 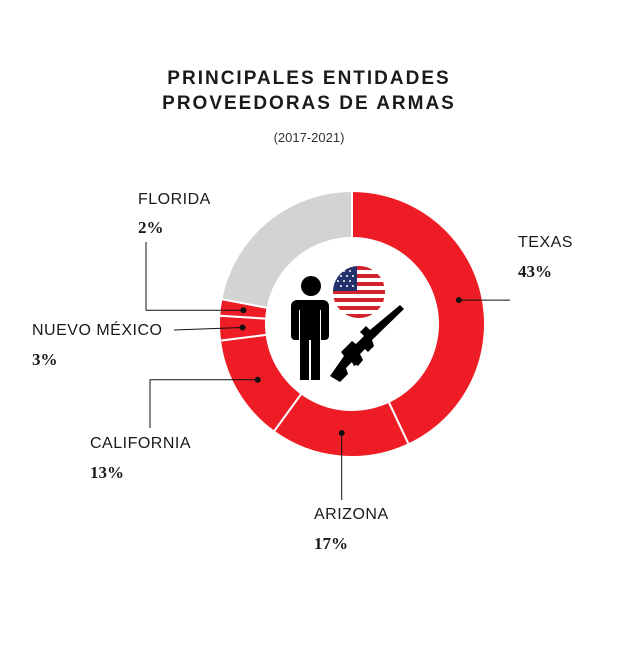 What do you see at coordinates (309, 78) in the screenshot?
I see `chart-title-line-1: PRINCIPALES ENTIDADES` at bounding box center [309, 78].